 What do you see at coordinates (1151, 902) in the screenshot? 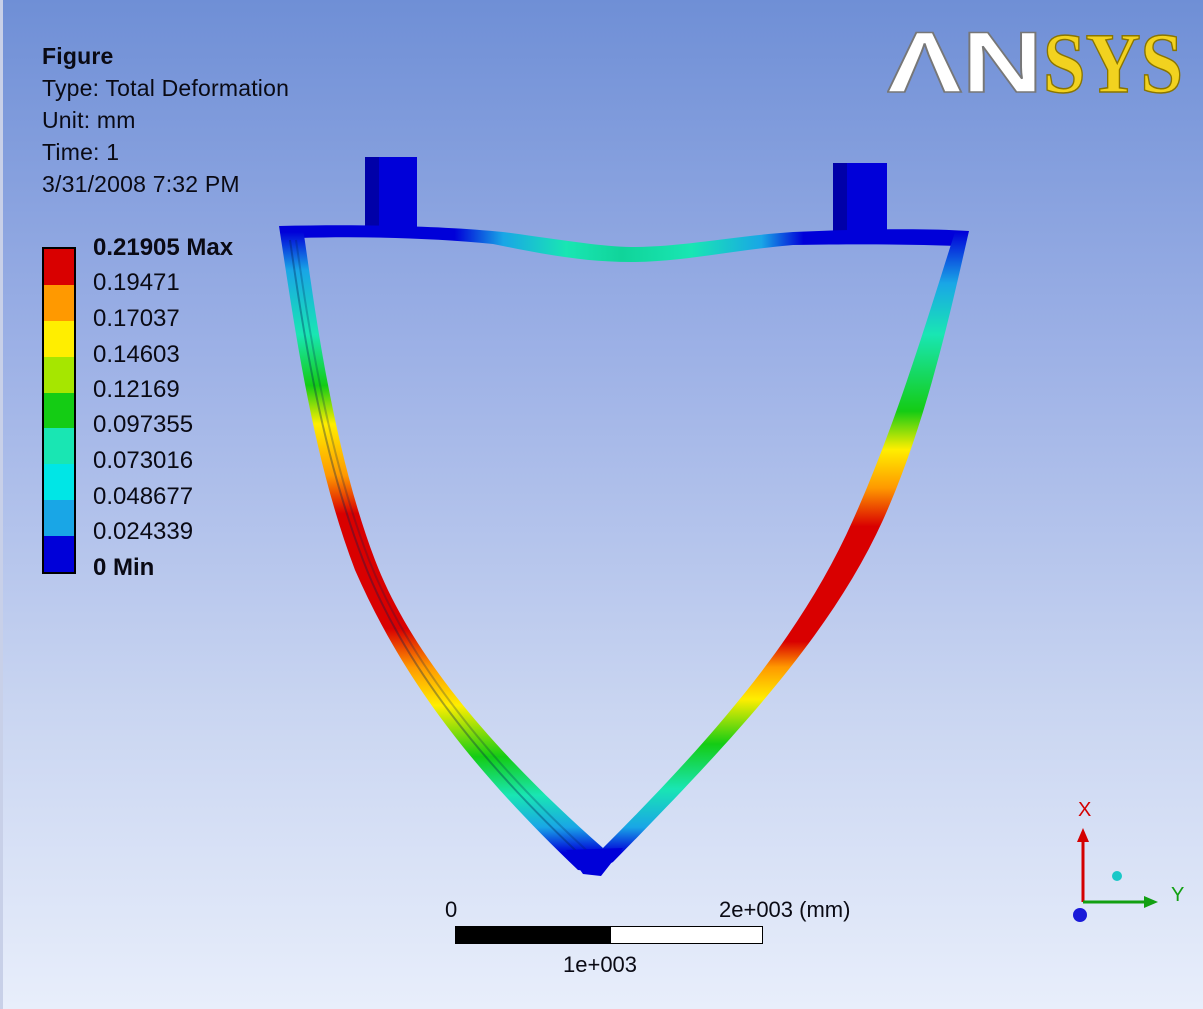
I see `y-arrow-head` at bounding box center [1151, 902].